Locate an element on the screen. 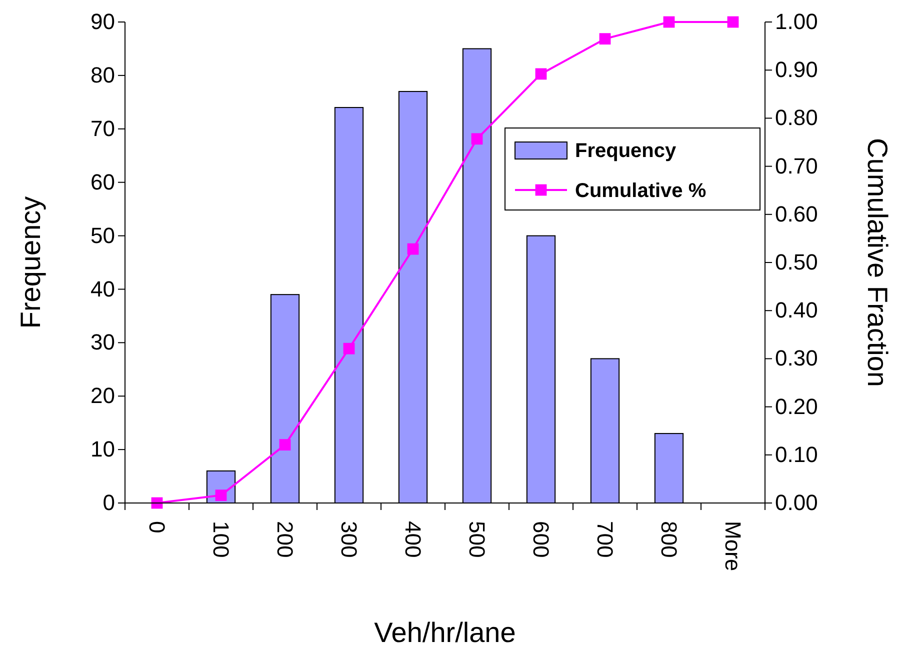  y2-tick-label: 0.40 is located at coordinates (796, 310).